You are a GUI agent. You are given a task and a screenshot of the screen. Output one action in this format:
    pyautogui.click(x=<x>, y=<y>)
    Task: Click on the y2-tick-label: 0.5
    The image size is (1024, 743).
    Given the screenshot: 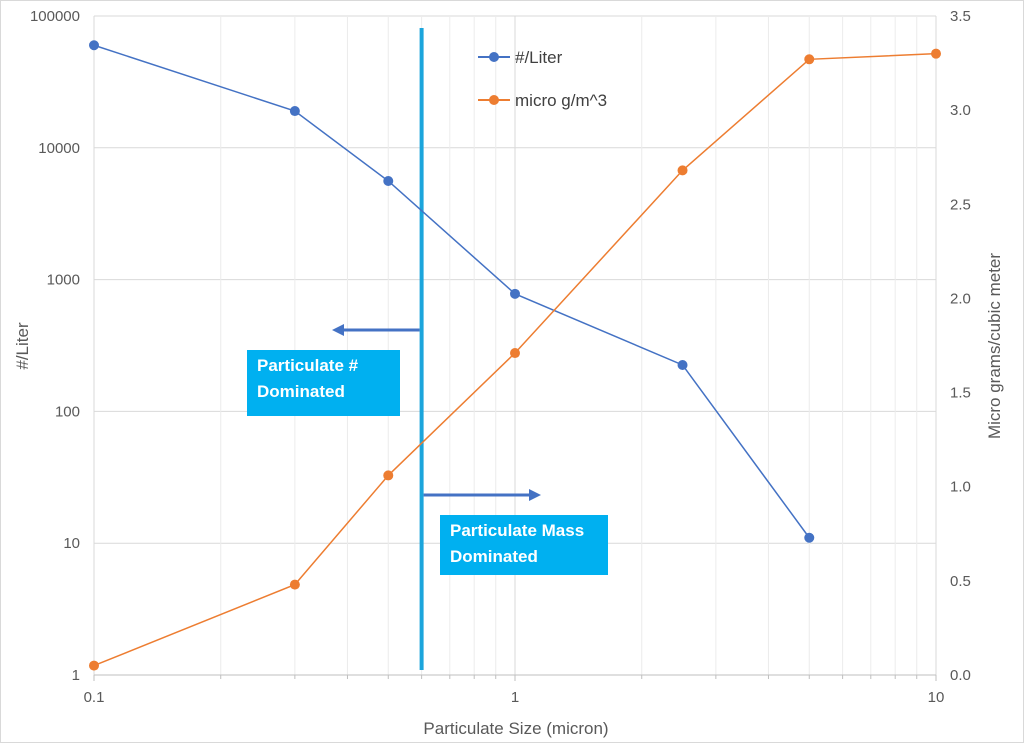 What is the action you would take?
    pyautogui.click(x=960, y=581)
    